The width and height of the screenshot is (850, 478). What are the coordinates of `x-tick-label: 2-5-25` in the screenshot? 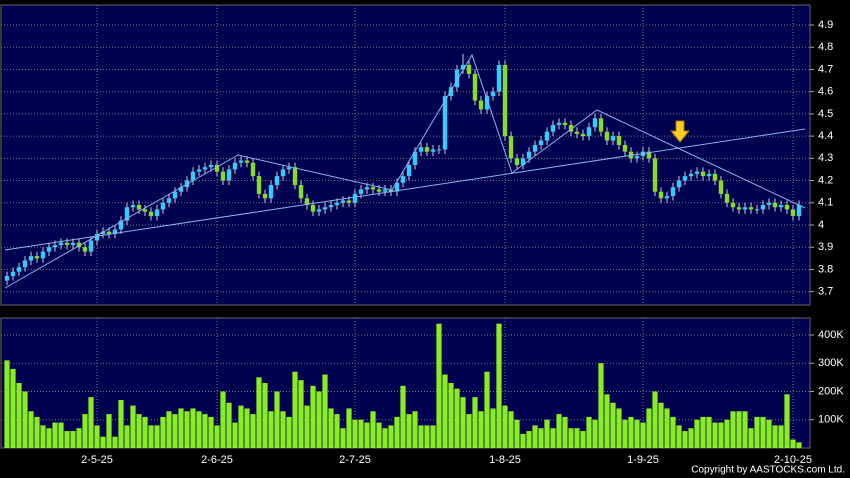 It's located at (97, 460).